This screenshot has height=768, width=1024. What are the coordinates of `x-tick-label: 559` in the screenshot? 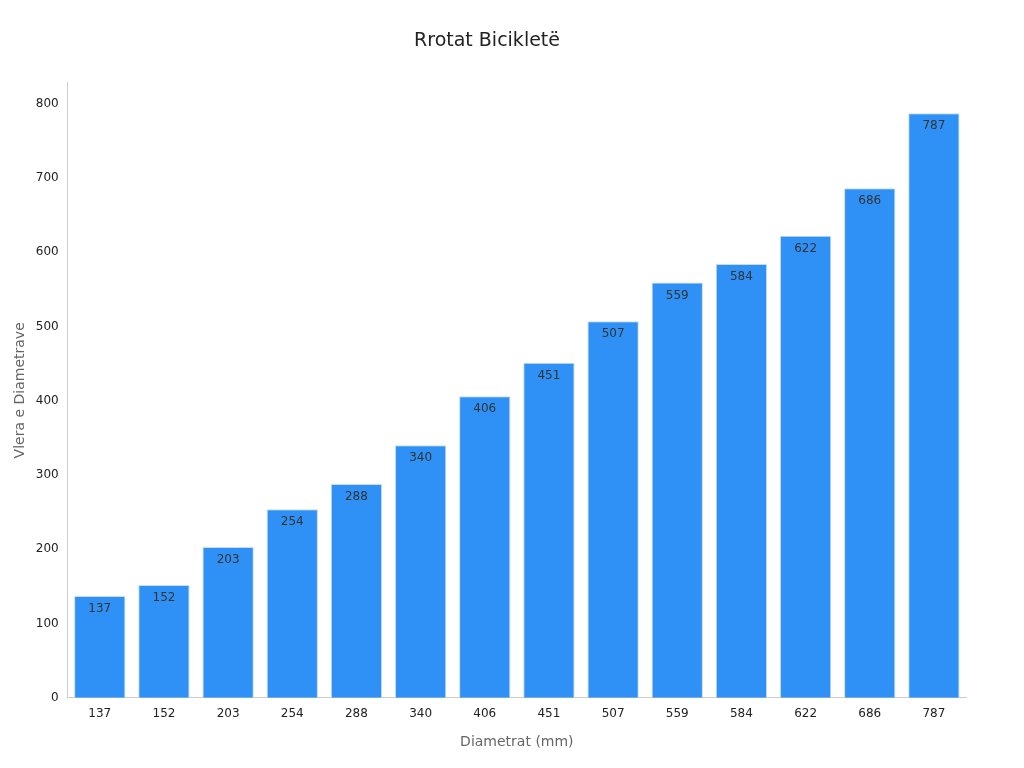 It's located at (677, 713).